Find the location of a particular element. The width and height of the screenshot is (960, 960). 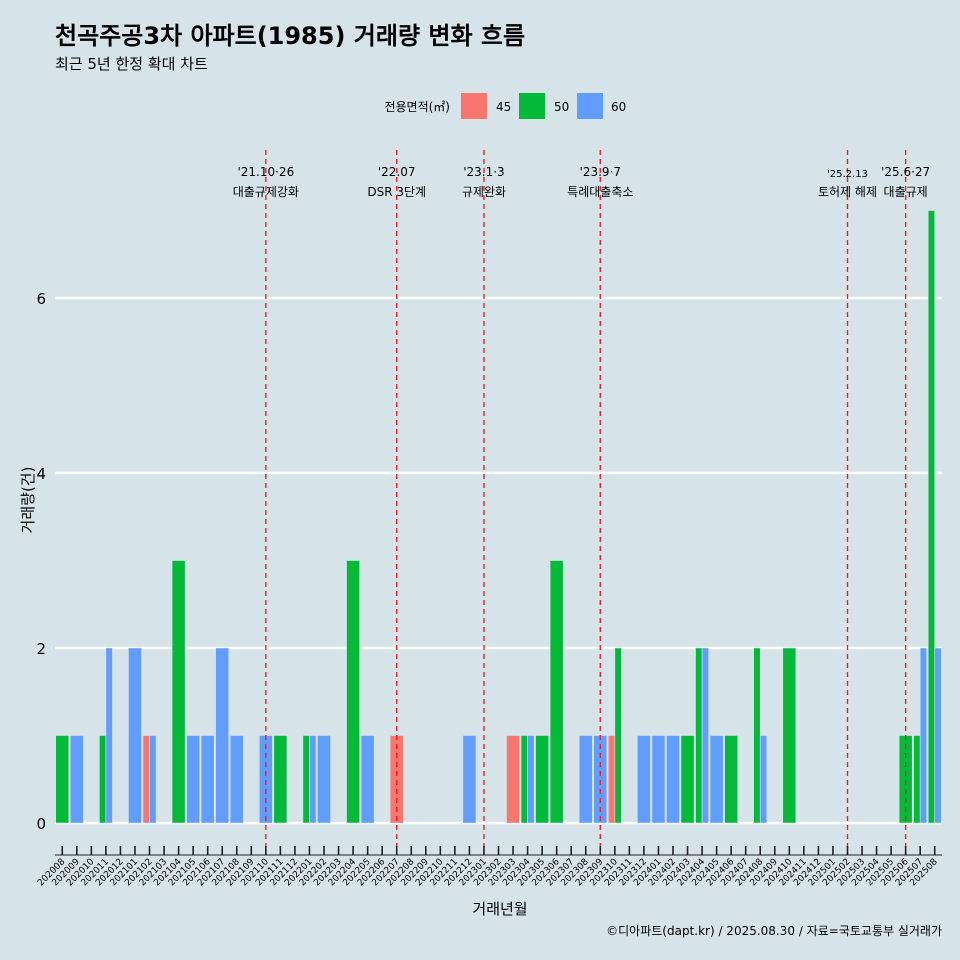

chart-title: 천곡주공3차 아파트(1985) 거래량 변화 흐름 is located at coordinates (290, 36).